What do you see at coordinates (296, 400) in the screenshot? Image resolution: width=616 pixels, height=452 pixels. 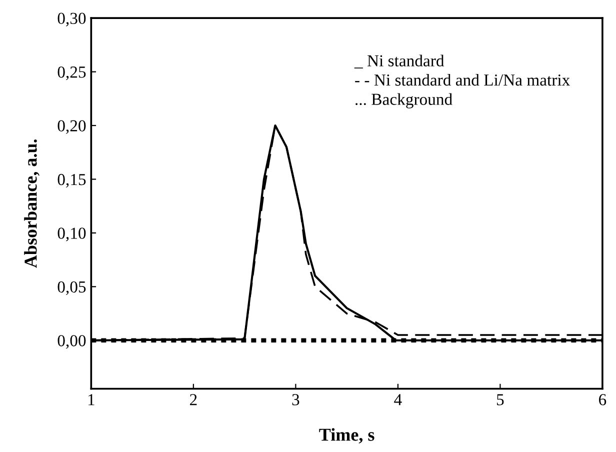 I see `x-tick-label: 3` at bounding box center [296, 400].